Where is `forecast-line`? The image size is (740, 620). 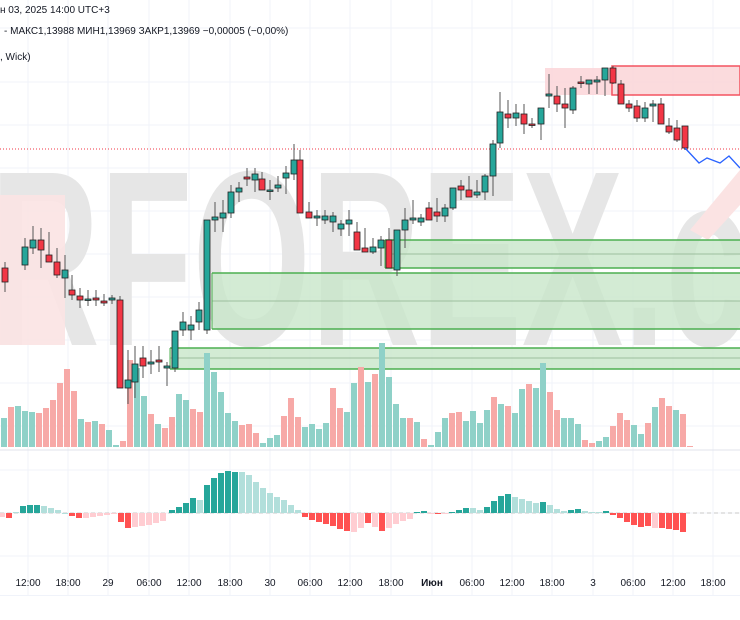 forecast-line is located at coordinates (712, 158).